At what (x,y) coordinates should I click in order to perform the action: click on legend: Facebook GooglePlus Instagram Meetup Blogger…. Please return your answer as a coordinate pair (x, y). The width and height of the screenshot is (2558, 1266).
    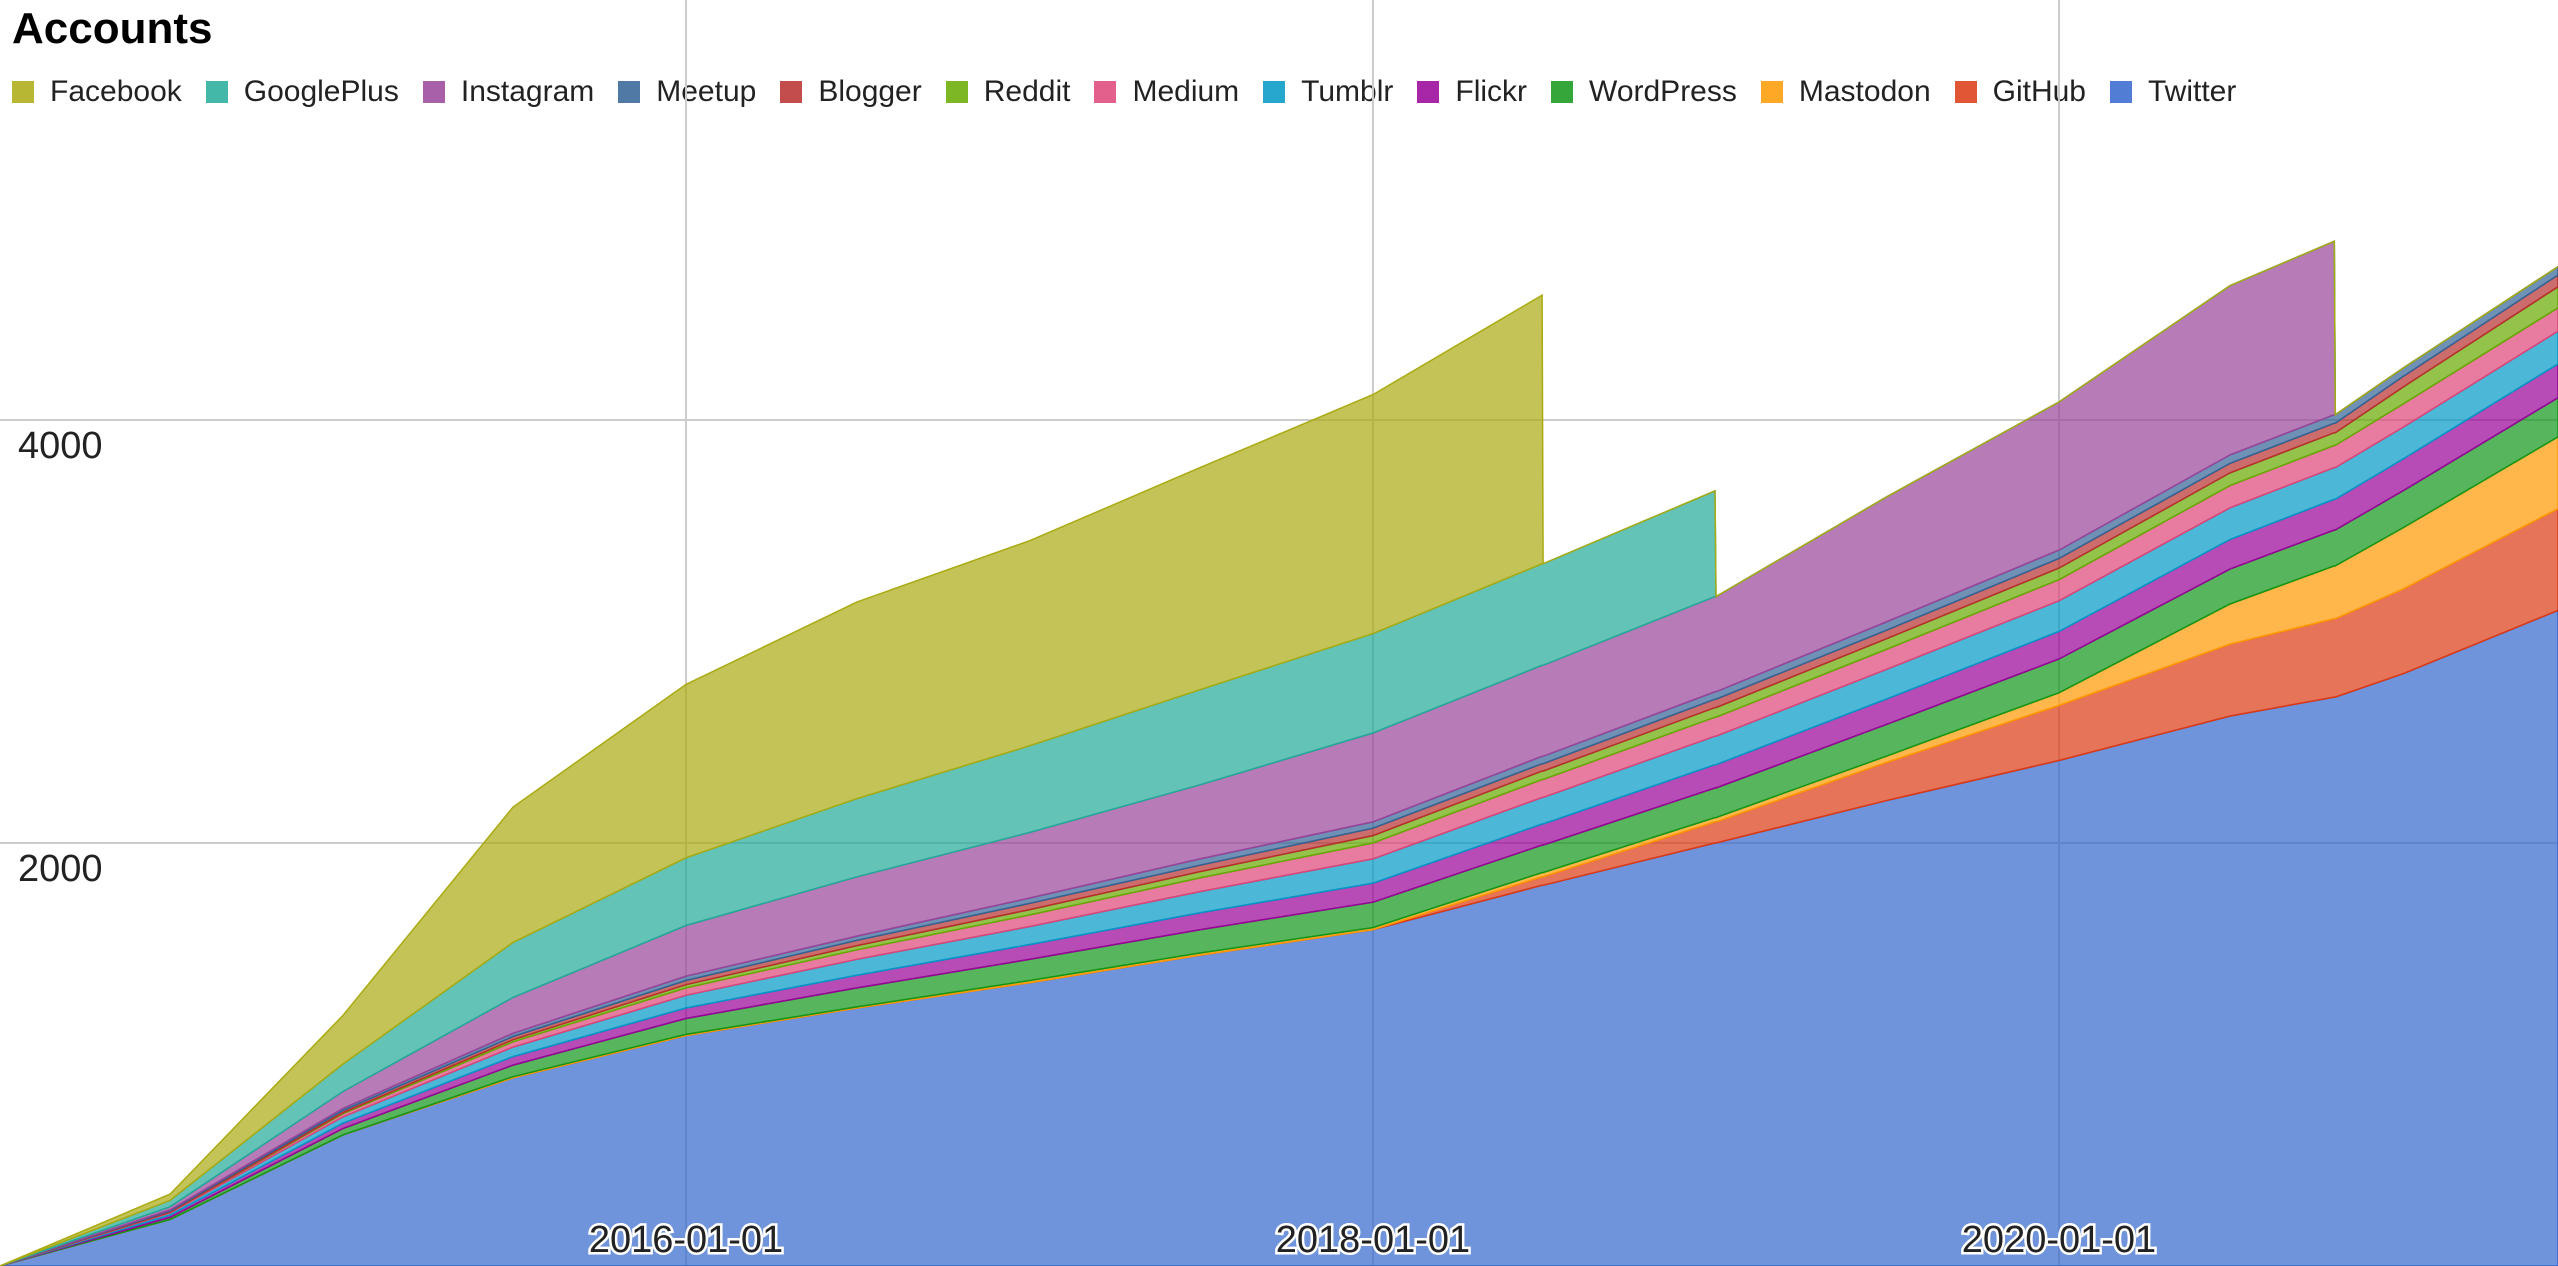
    Looking at the image, I should click on (1136, 92).